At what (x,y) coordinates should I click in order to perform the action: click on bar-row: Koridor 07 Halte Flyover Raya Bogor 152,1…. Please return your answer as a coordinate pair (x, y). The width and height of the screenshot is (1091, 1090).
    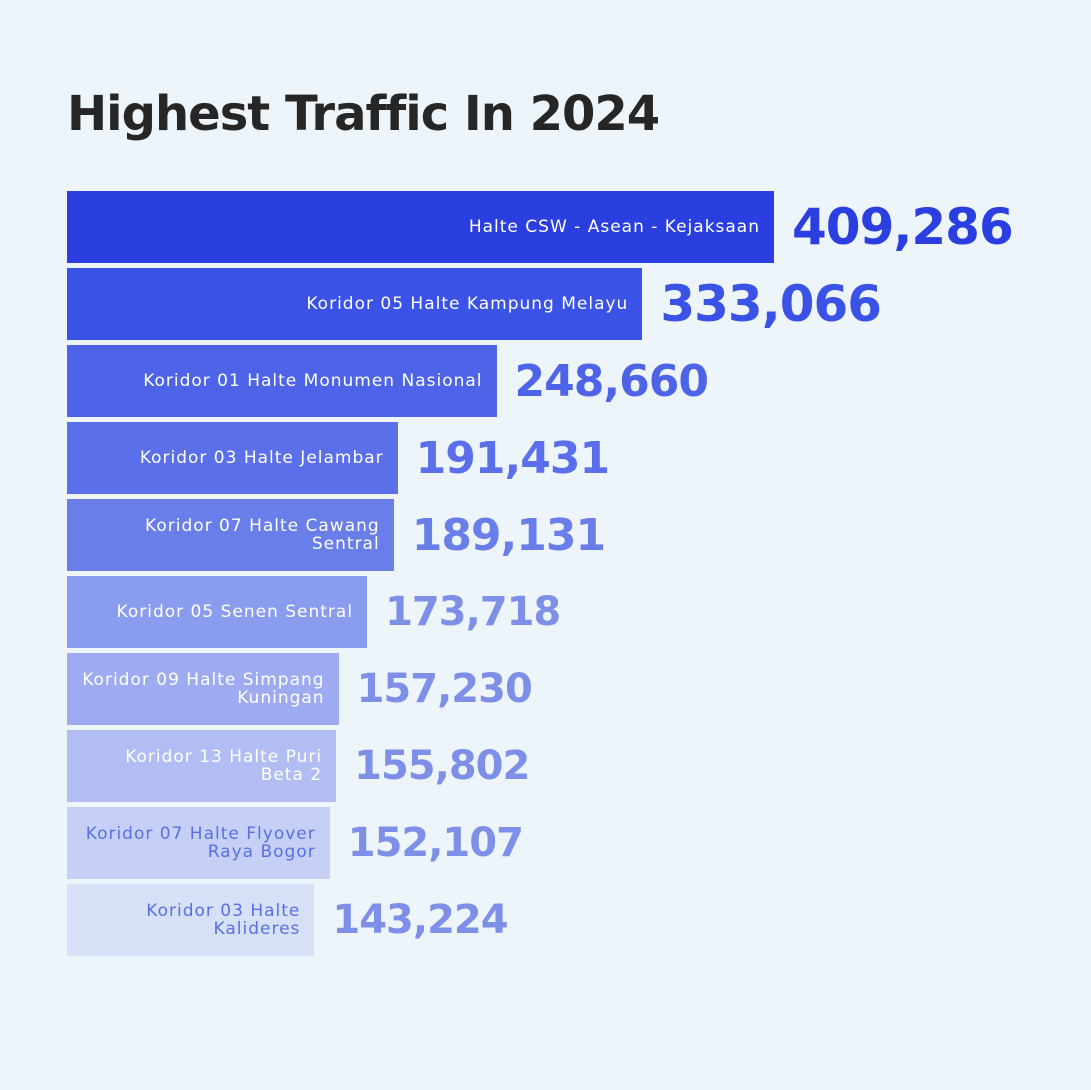
    Looking at the image, I should click on (295, 843).